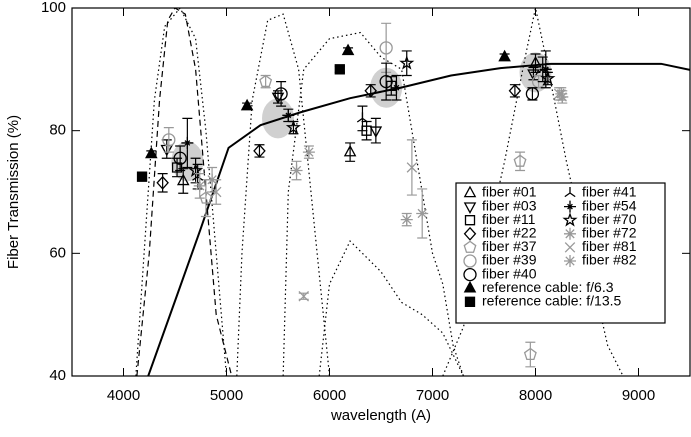  Describe the element at coordinates (609, 233) in the screenshot. I see `legend-label: fiber #72` at that location.